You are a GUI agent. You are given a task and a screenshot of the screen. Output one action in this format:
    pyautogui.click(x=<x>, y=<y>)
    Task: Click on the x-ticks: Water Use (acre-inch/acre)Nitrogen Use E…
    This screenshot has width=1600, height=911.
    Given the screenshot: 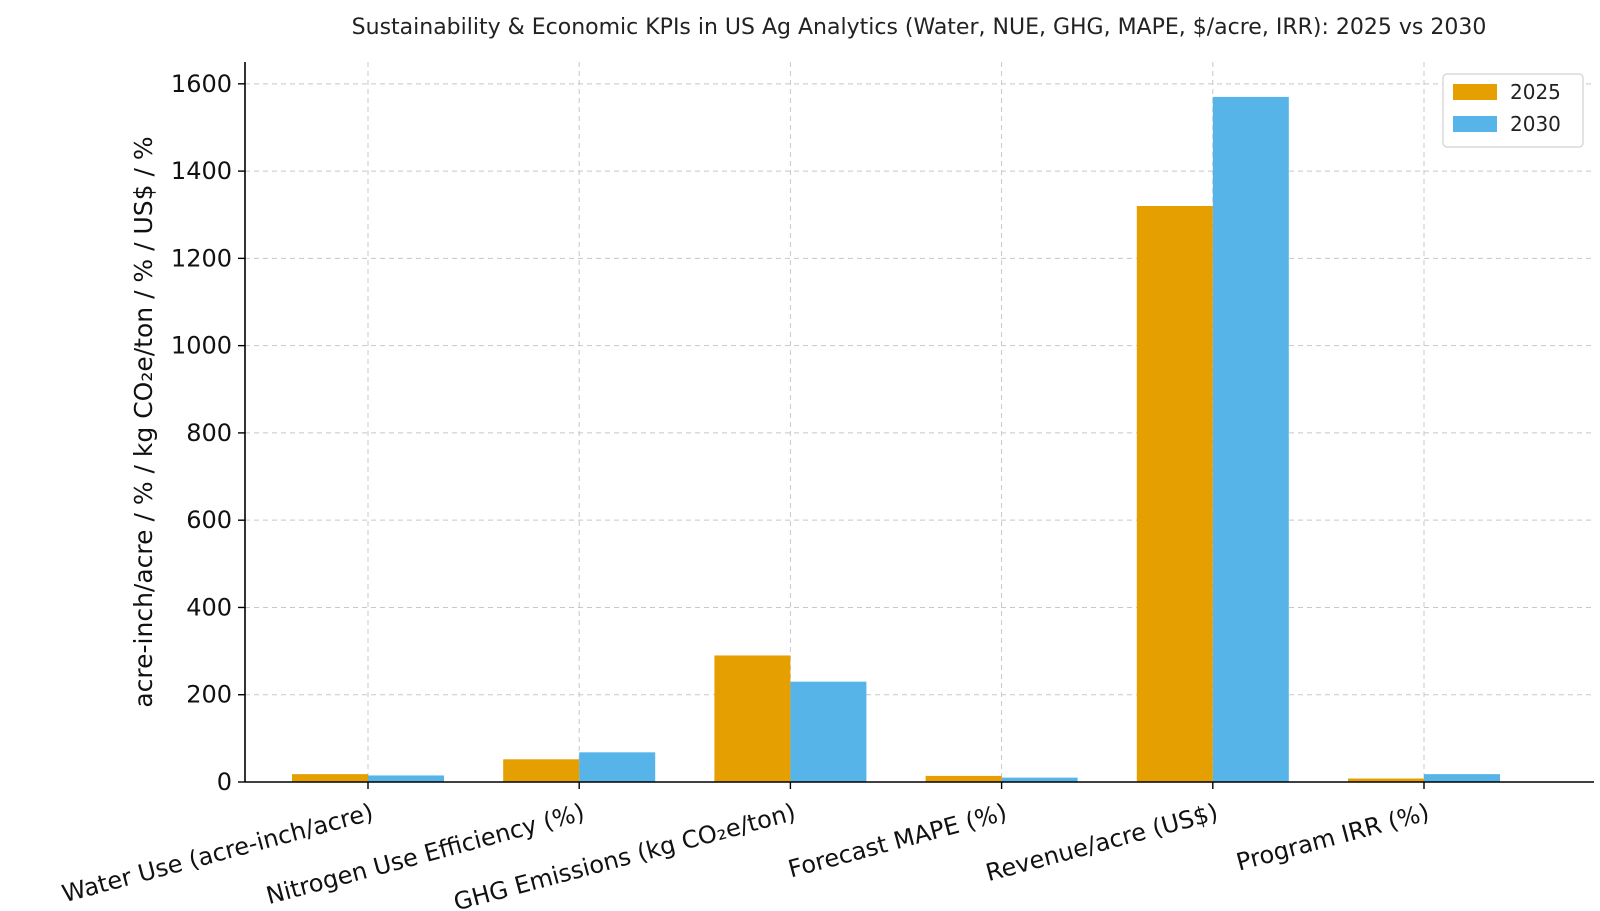 What is the action you would take?
    pyautogui.click(x=745, y=846)
    